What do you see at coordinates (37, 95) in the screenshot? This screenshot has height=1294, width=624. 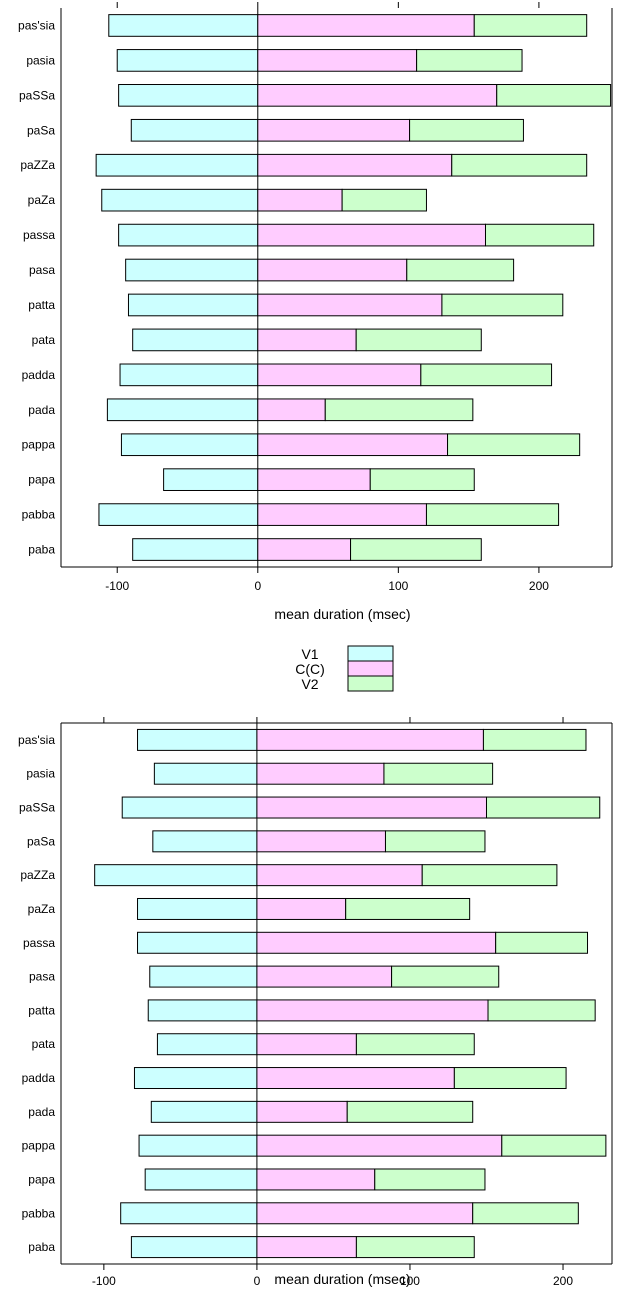 I see `y-tick-label: paSSa` at bounding box center [37, 95].